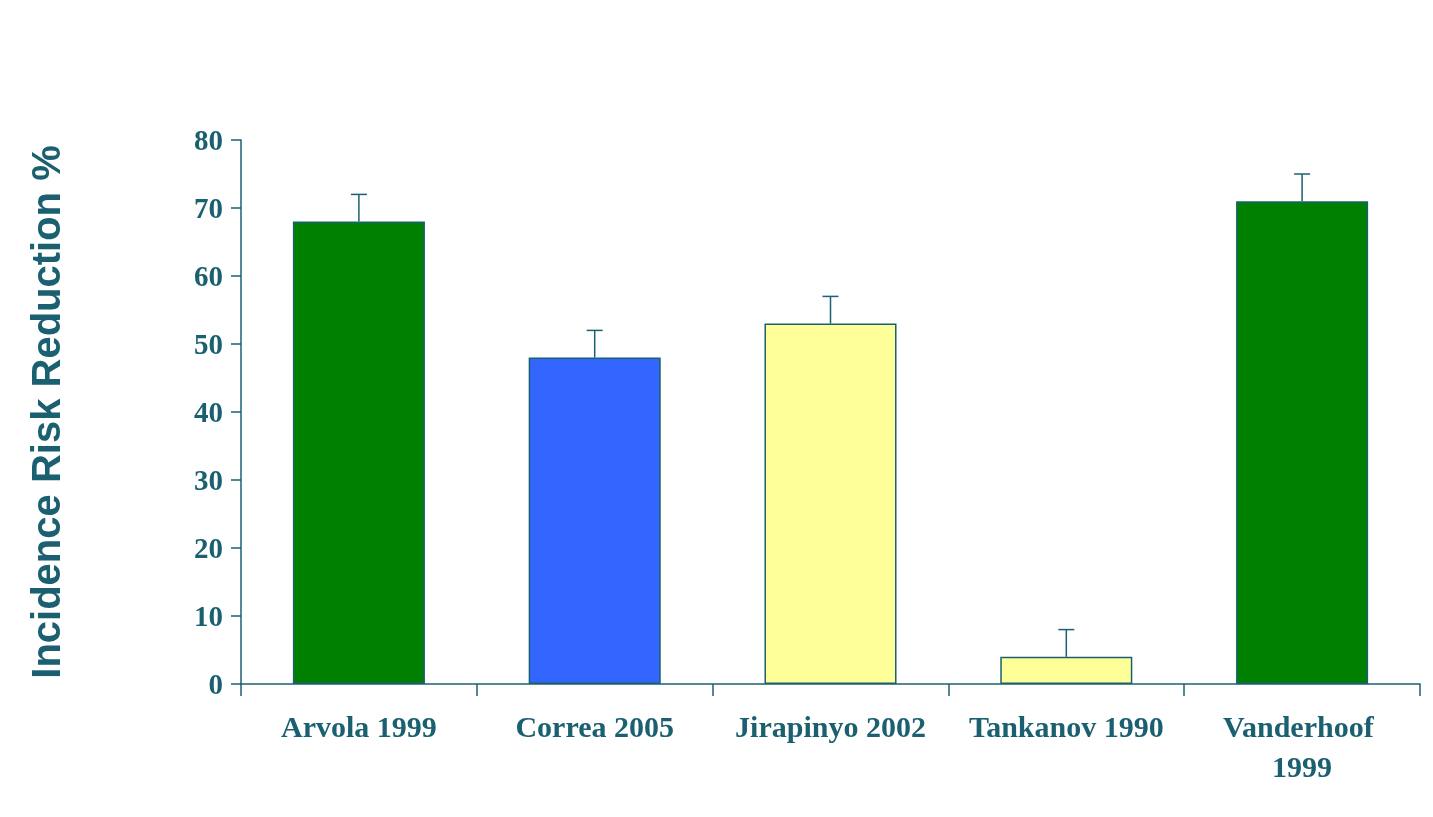 This screenshot has width=1433, height=817. I want to click on y-tick-label: 40, so click(208, 412).